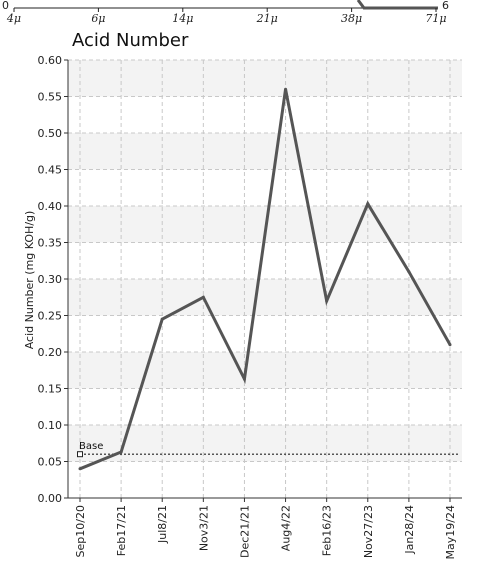  Describe the element at coordinates (29, 280) in the screenshot. I see `y-axis-label: Acid Number (mg KOH/g)` at that location.